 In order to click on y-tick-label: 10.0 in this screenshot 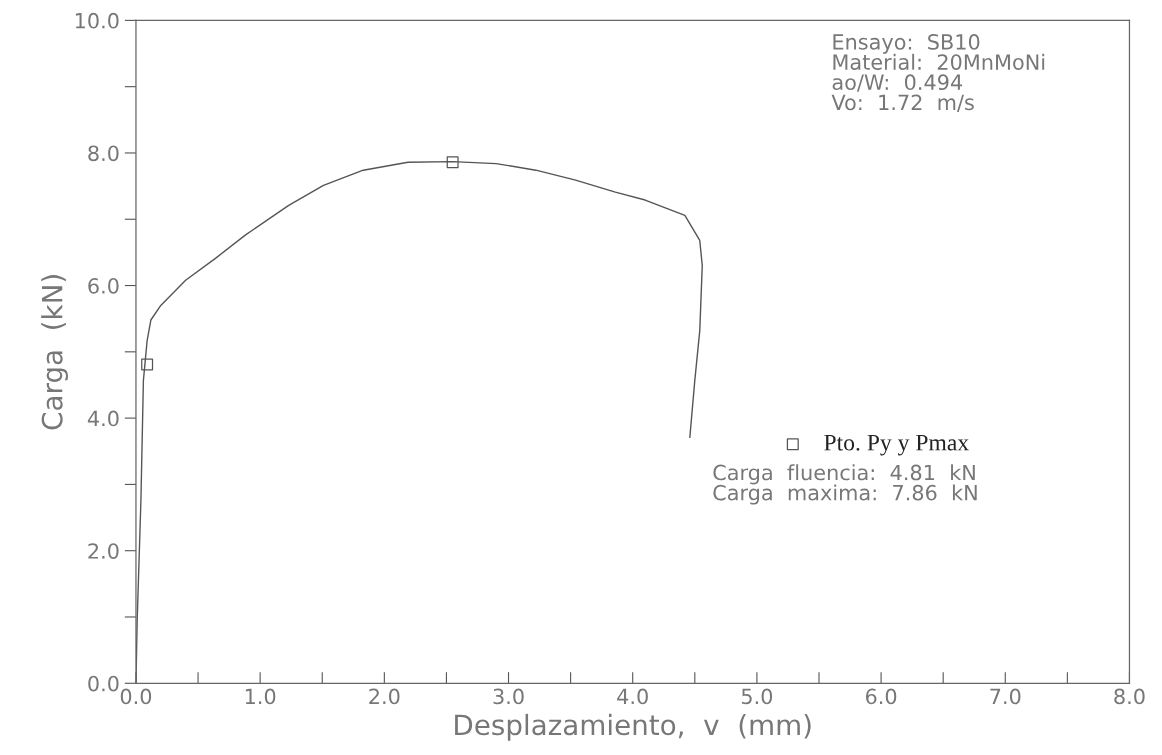, I will do `click(97, 20)`.